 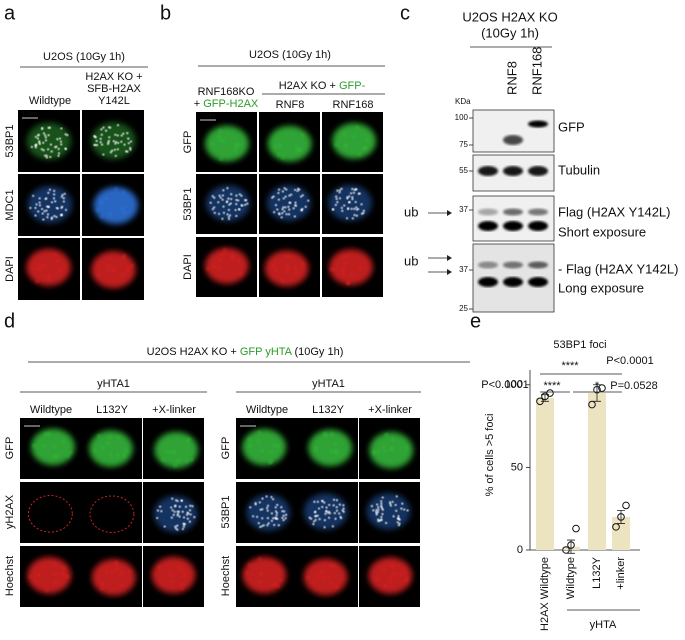 What do you see at coordinates (112, 410) in the screenshot?
I see `column-header: L132Y` at bounding box center [112, 410].